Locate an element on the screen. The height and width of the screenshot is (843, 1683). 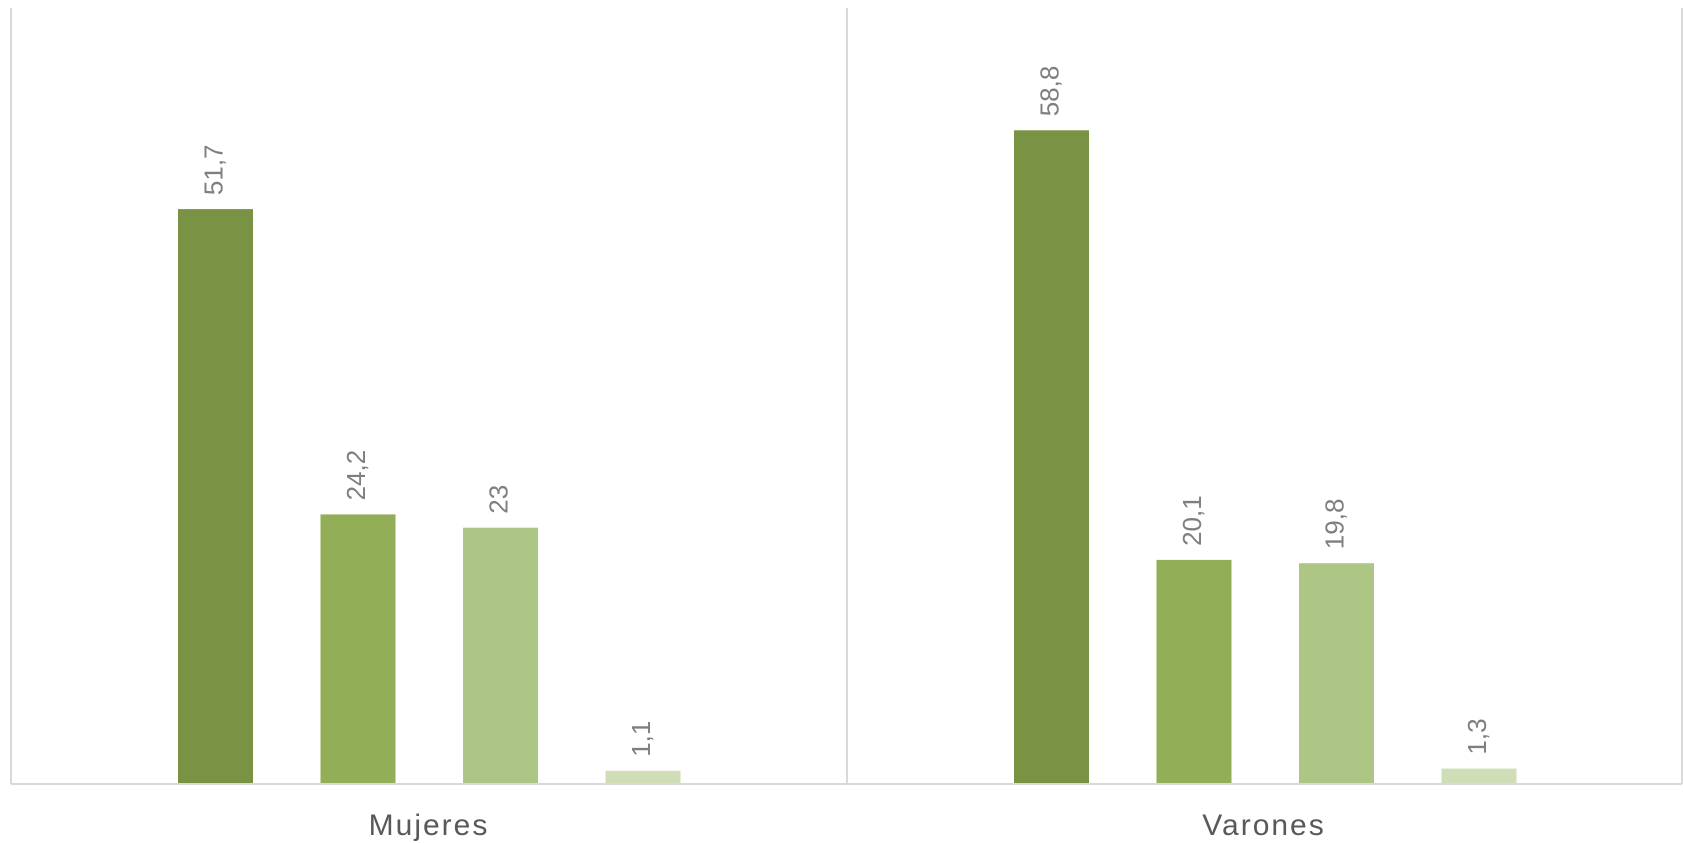
data-label-mujeres-1: 51,7 is located at coordinates (213, 169).